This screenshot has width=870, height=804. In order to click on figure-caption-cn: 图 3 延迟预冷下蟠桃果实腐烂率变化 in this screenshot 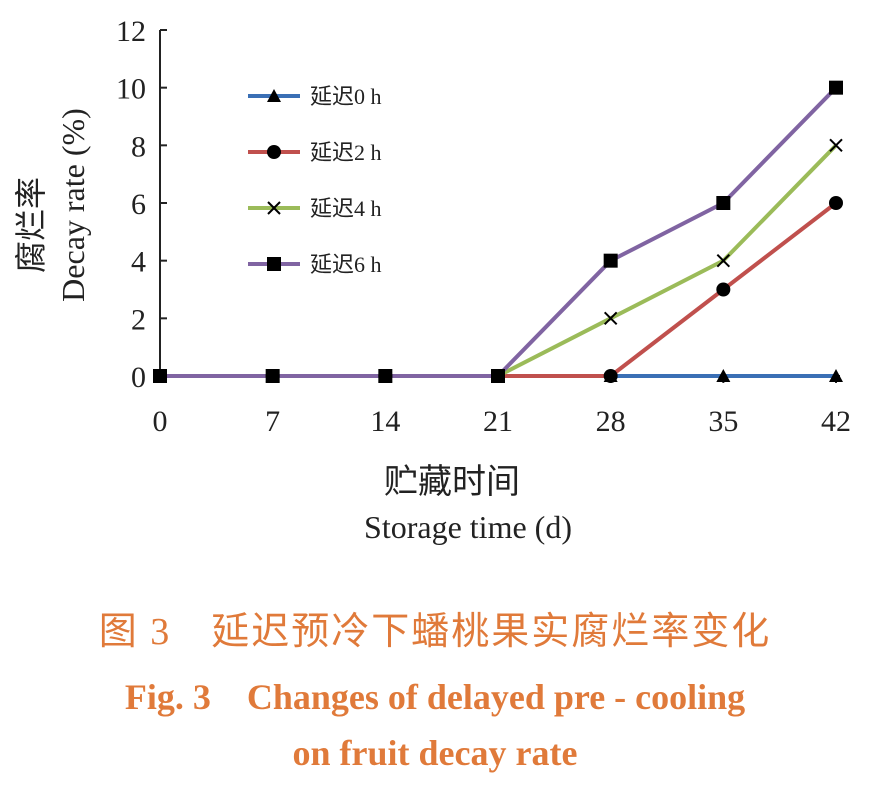, I will do `click(435, 632)`.